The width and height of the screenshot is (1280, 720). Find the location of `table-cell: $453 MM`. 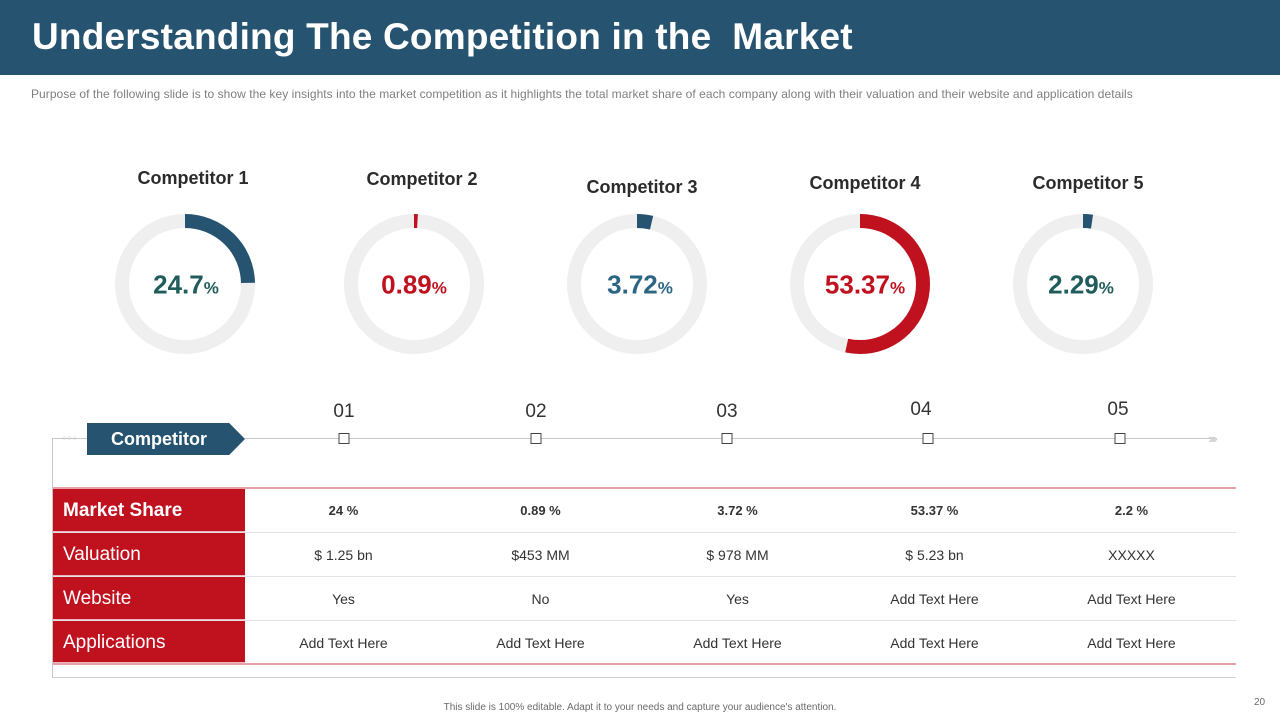

table-cell: $453 MM is located at coordinates (540, 555).